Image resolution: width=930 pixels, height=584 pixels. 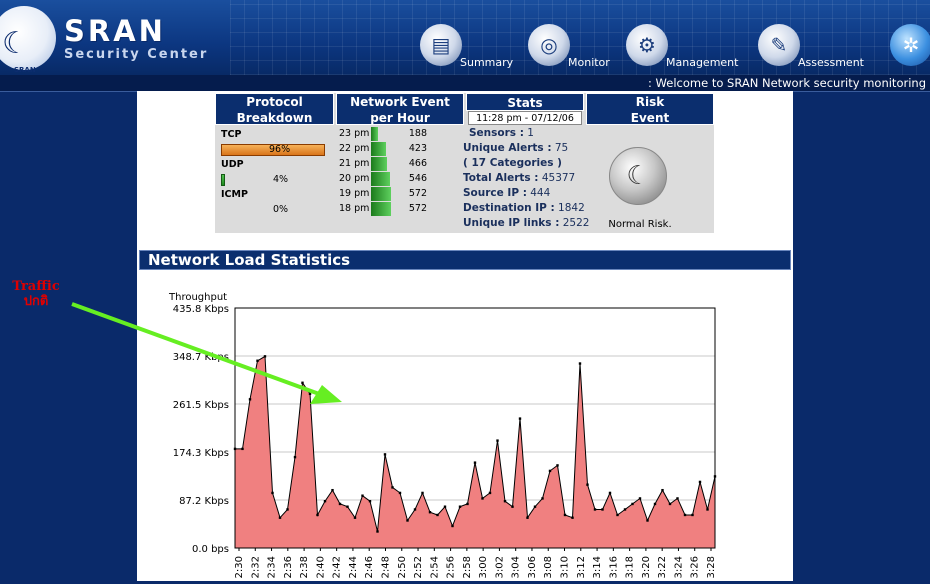 What do you see at coordinates (581, 567) in the screenshot?
I see `x-tick-label: 3:12` at bounding box center [581, 567].